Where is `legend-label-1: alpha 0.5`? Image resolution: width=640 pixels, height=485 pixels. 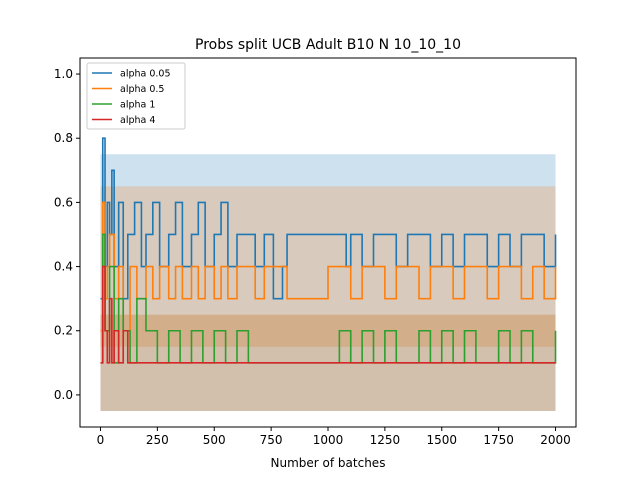 legend-label-1: alpha 0.5 is located at coordinates (142, 89).